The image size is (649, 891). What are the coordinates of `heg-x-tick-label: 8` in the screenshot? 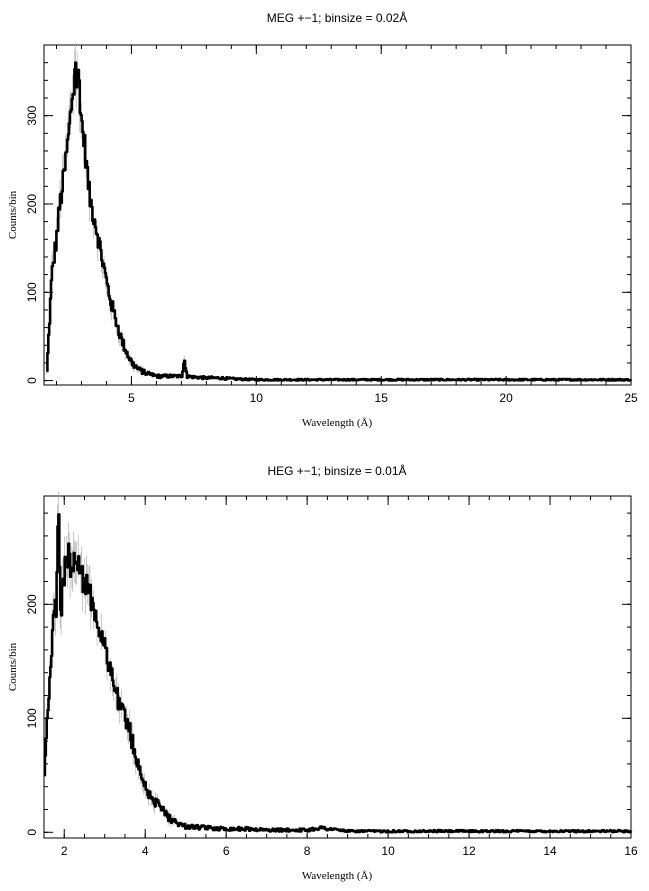 It's located at (307, 851).